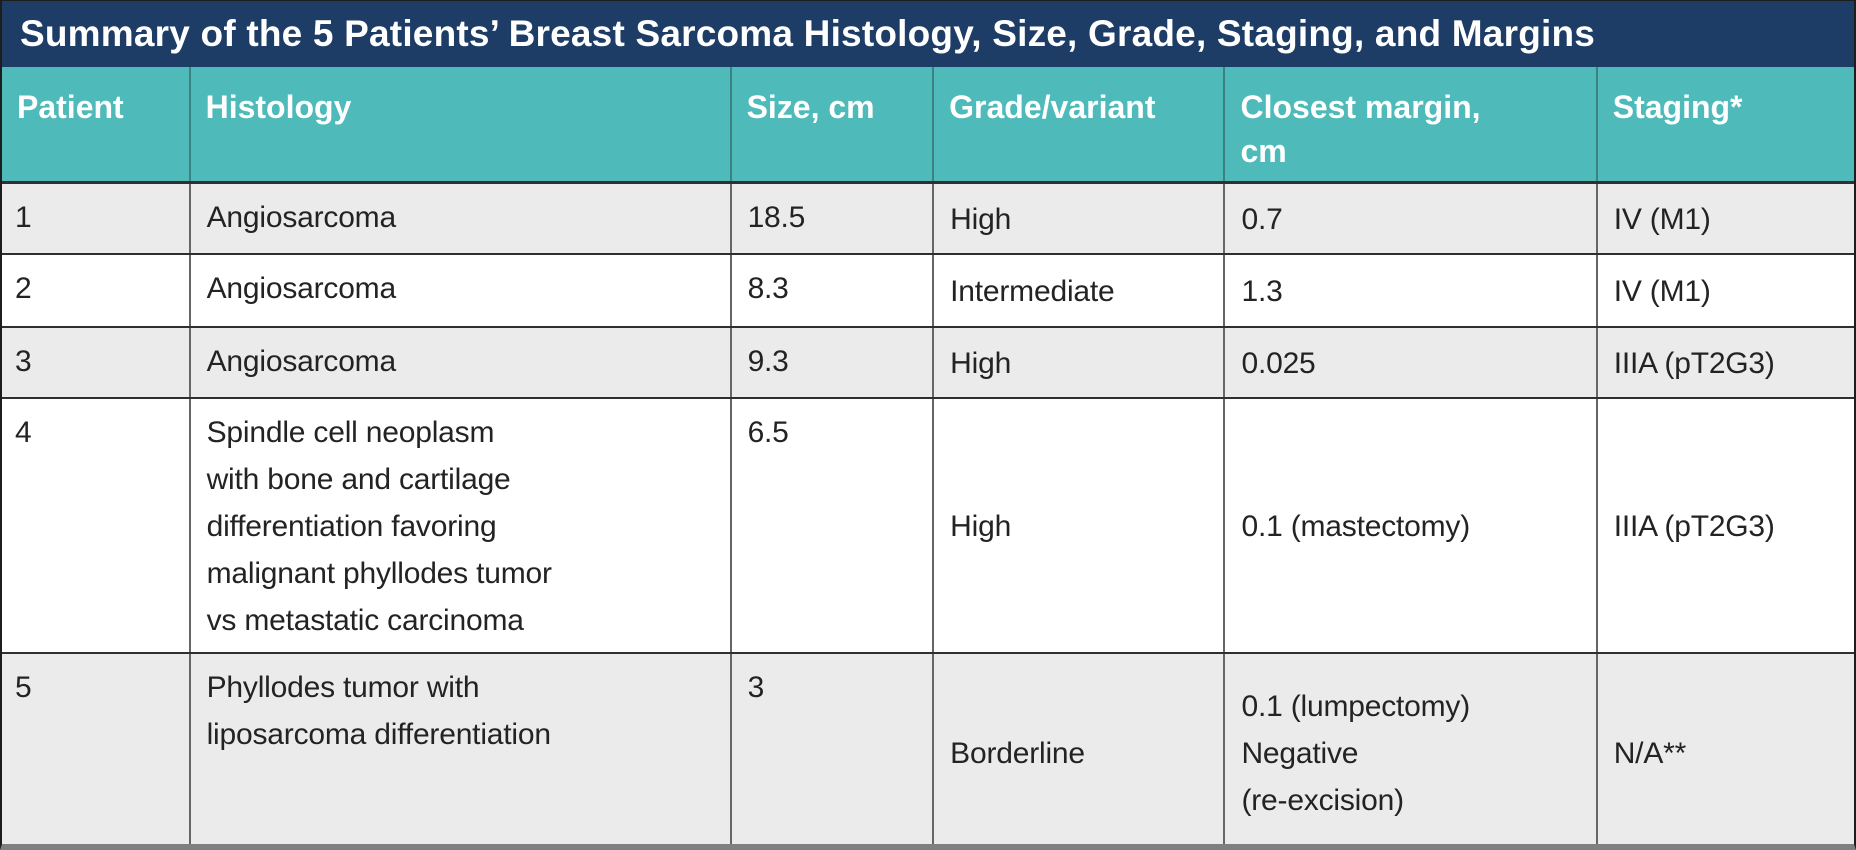 Image resolution: width=1856 pixels, height=850 pixels. I want to click on grade-cell: Borderline, so click(1078, 748).